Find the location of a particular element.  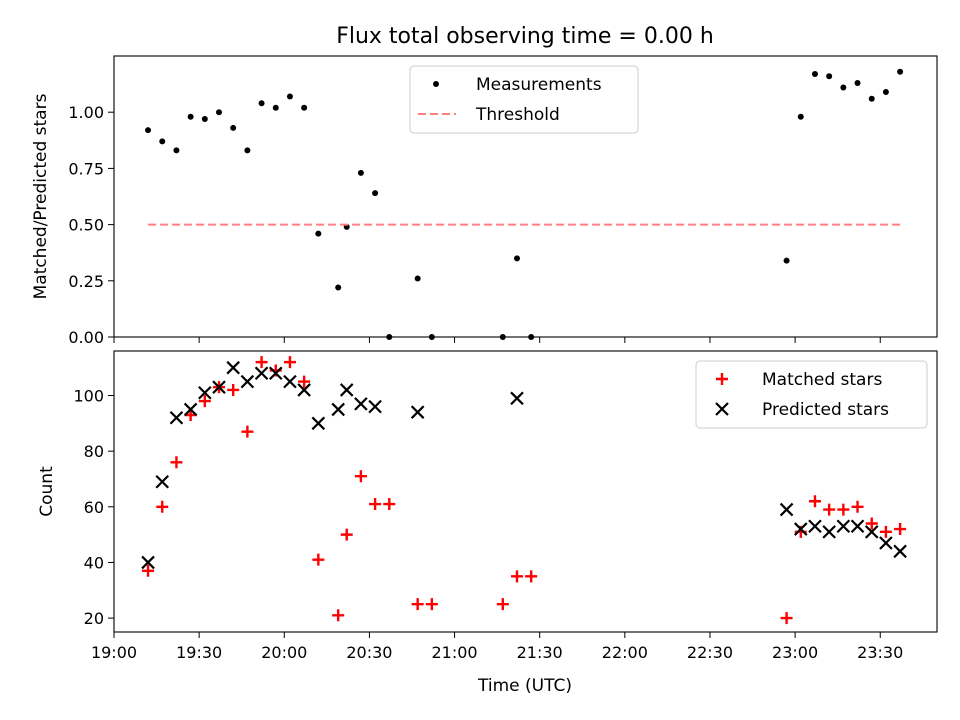

x-tick-label: 22:00 is located at coordinates (625, 652).